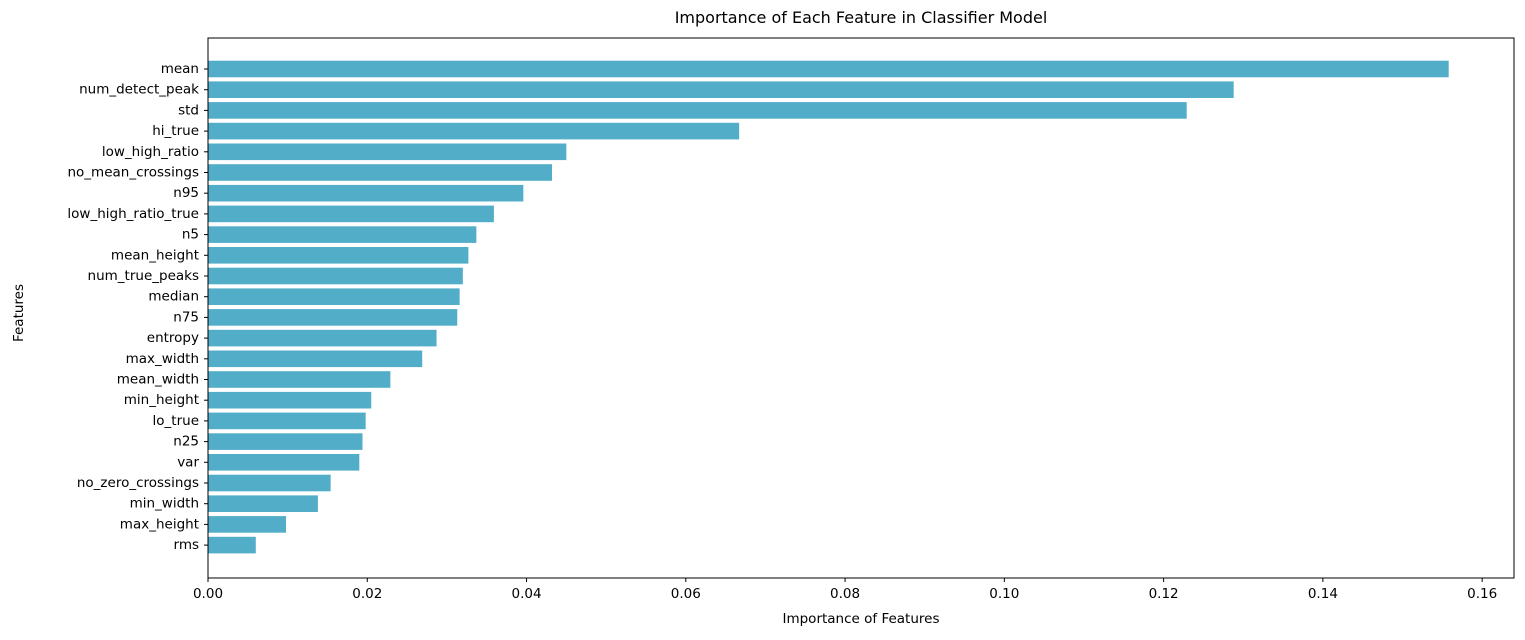 The width and height of the screenshot is (1525, 640). Describe the element at coordinates (190, 235) in the screenshot. I see `y-tick-label: n5` at that location.